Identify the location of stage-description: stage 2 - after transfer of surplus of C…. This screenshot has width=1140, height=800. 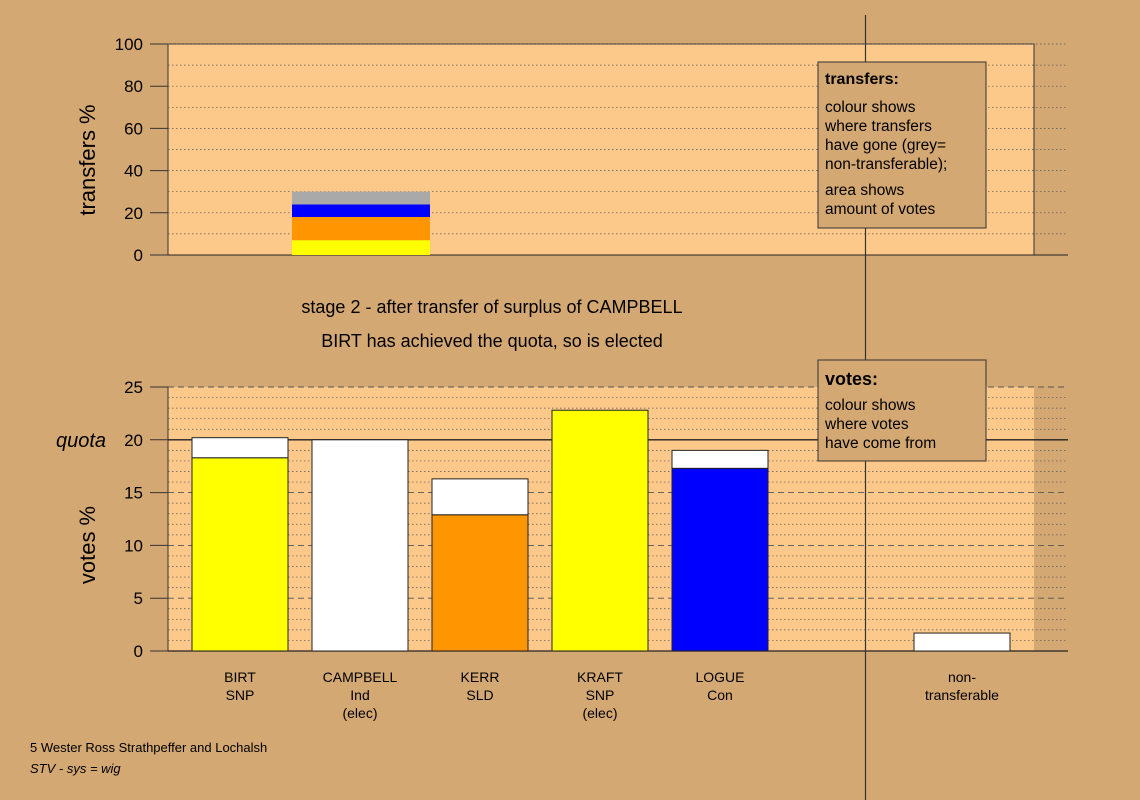
(491, 307).